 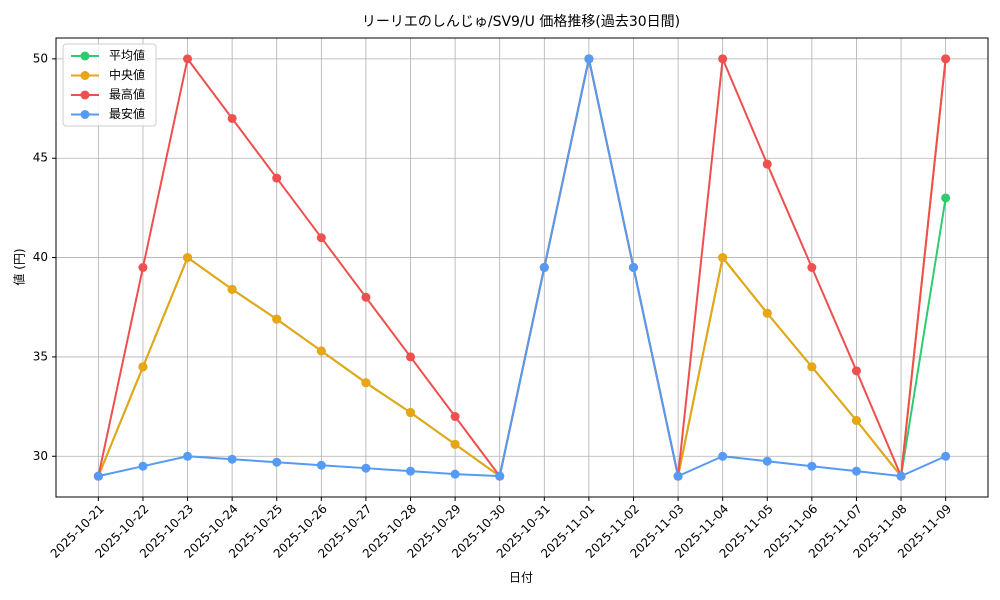 I want to click on x-axis-label: 日付, so click(x=521, y=578).